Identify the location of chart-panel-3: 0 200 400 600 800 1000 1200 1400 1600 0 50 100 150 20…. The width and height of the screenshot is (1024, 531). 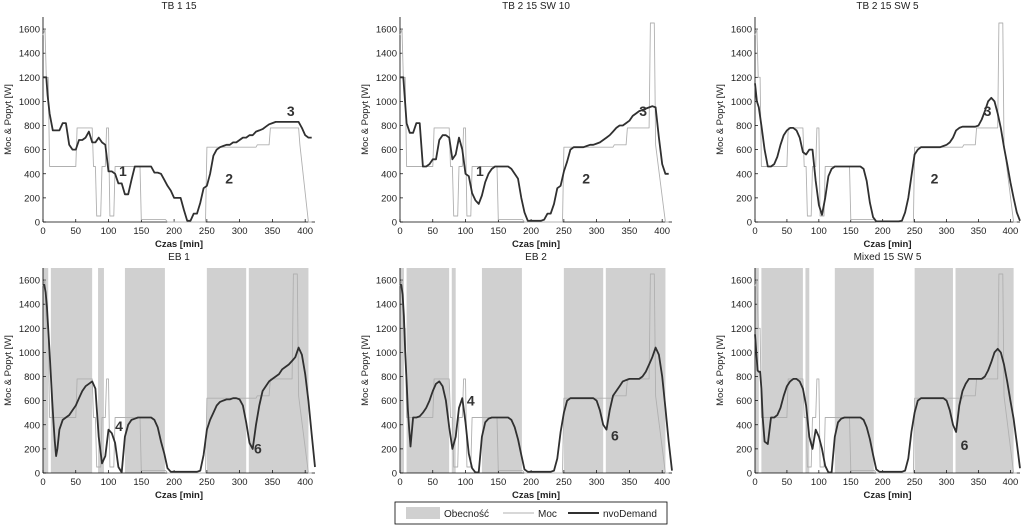
(868, 125).